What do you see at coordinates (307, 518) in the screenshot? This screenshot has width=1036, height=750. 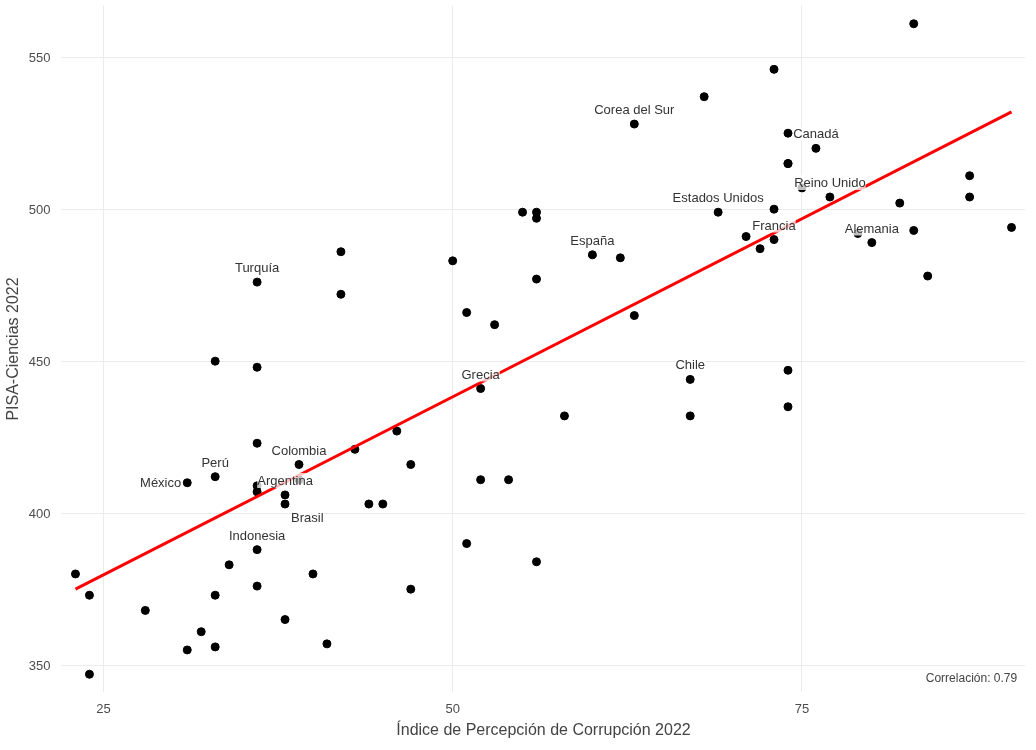 I see `annotation: Brasil` at bounding box center [307, 518].